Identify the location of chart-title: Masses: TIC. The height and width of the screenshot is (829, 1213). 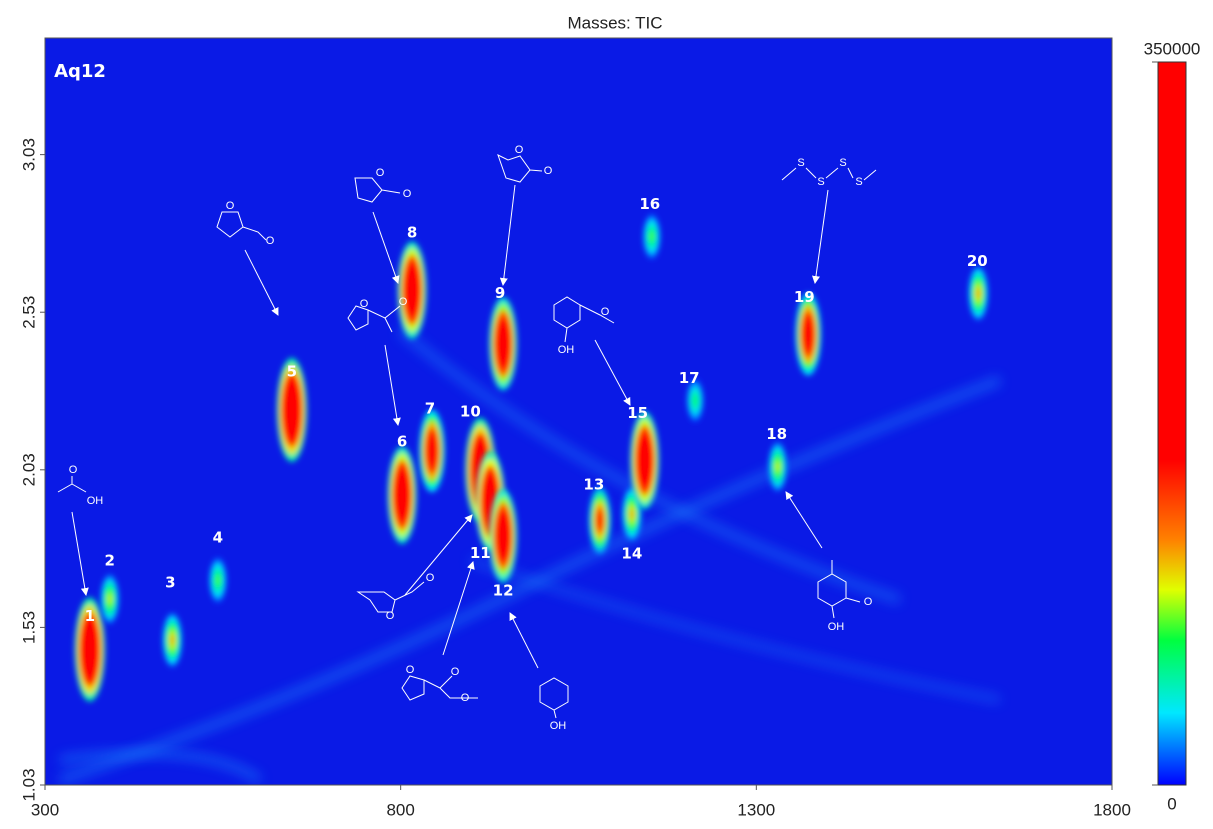
(614, 22).